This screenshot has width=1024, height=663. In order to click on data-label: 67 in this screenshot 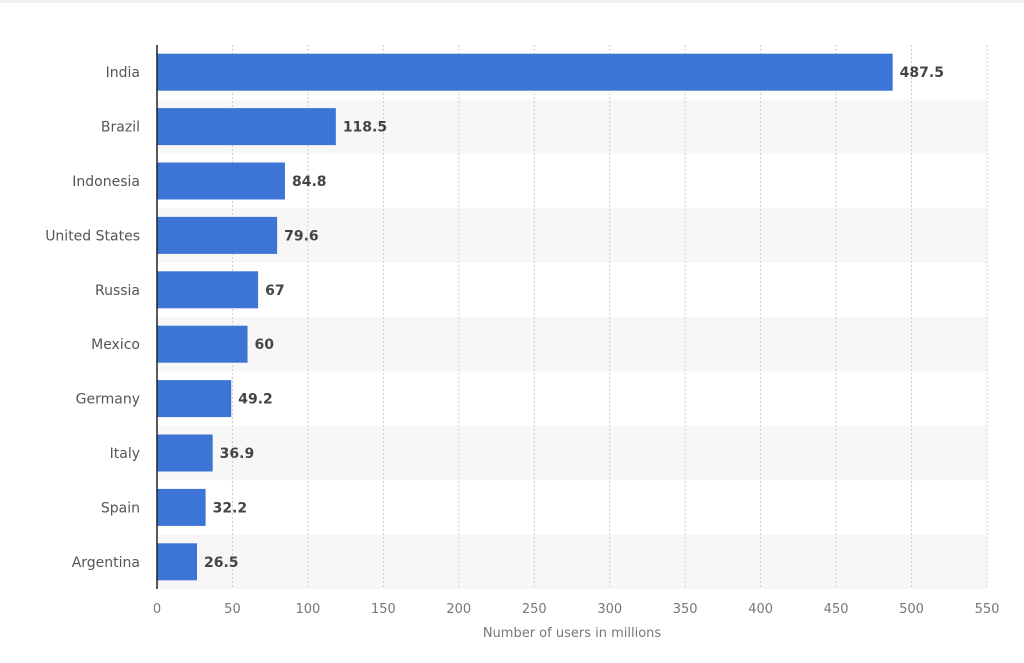, I will do `click(274, 291)`.